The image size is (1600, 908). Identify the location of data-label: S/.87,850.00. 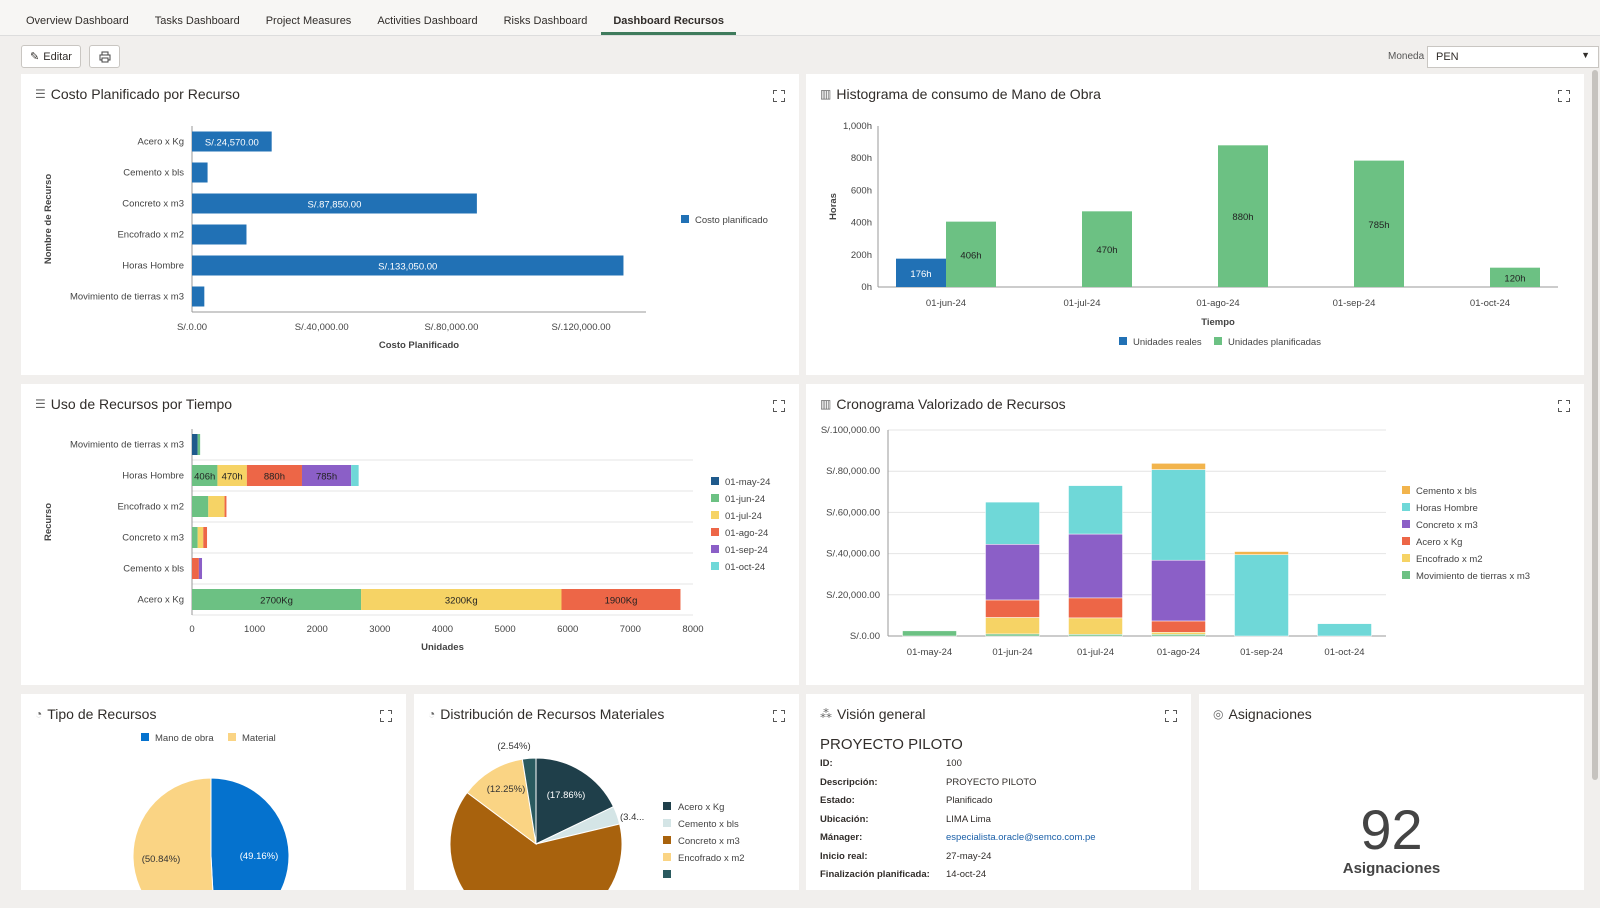
(334, 205).